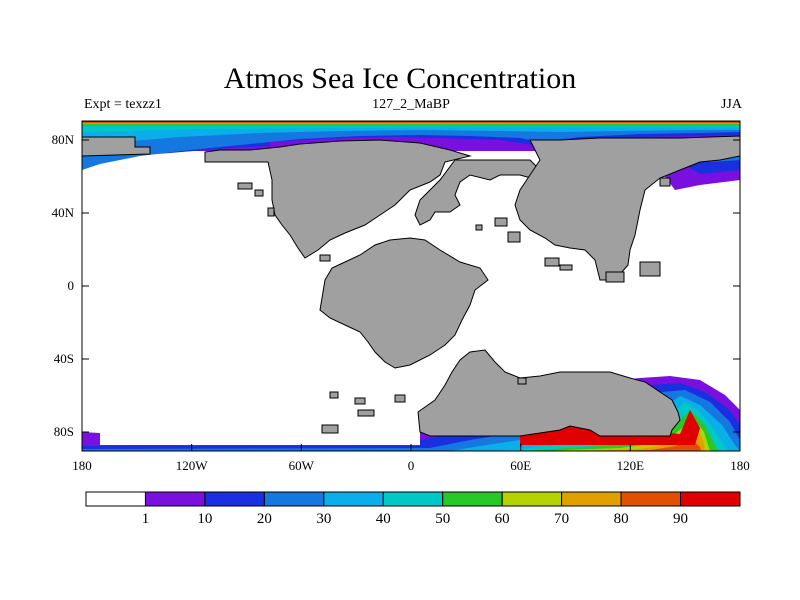  What do you see at coordinates (204, 519) in the screenshot?
I see `colorbar-label: 10` at bounding box center [204, 519].